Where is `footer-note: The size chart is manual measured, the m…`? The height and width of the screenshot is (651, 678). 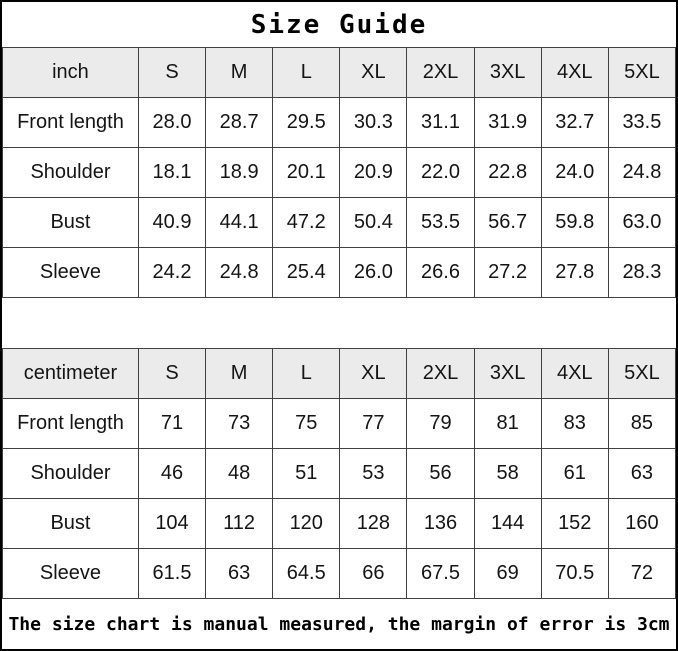 footer-note: The size chart is manual measured, the m… is located at coordinates (339, 624).